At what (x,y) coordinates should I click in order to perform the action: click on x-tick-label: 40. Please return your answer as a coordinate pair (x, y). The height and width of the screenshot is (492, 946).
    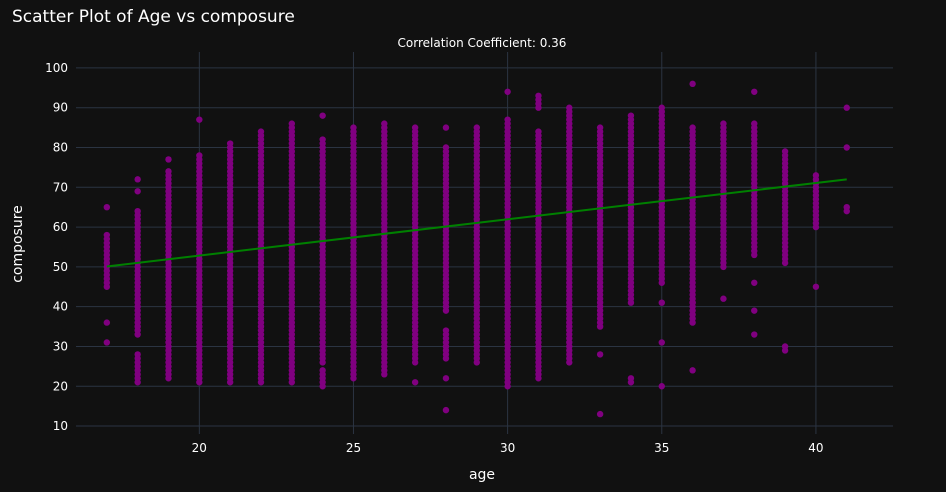
    Looking at the image, I should click on (815, 448).